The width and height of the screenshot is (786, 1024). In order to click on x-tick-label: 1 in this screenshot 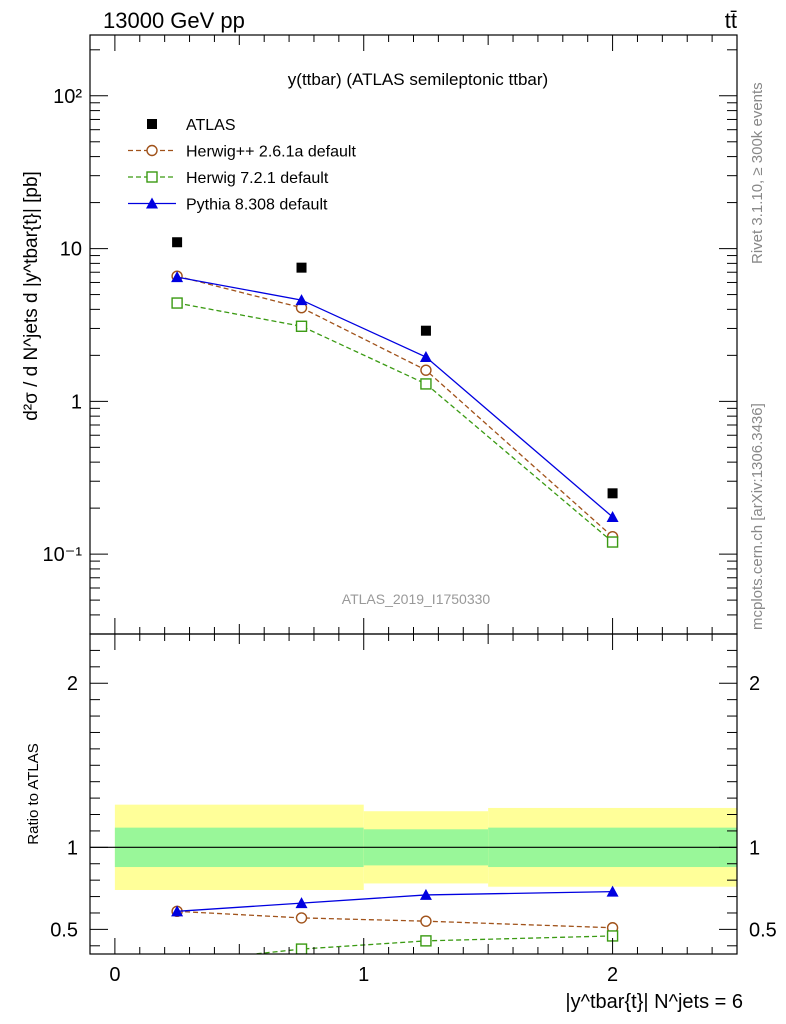, I will do `click(363, 975)`.